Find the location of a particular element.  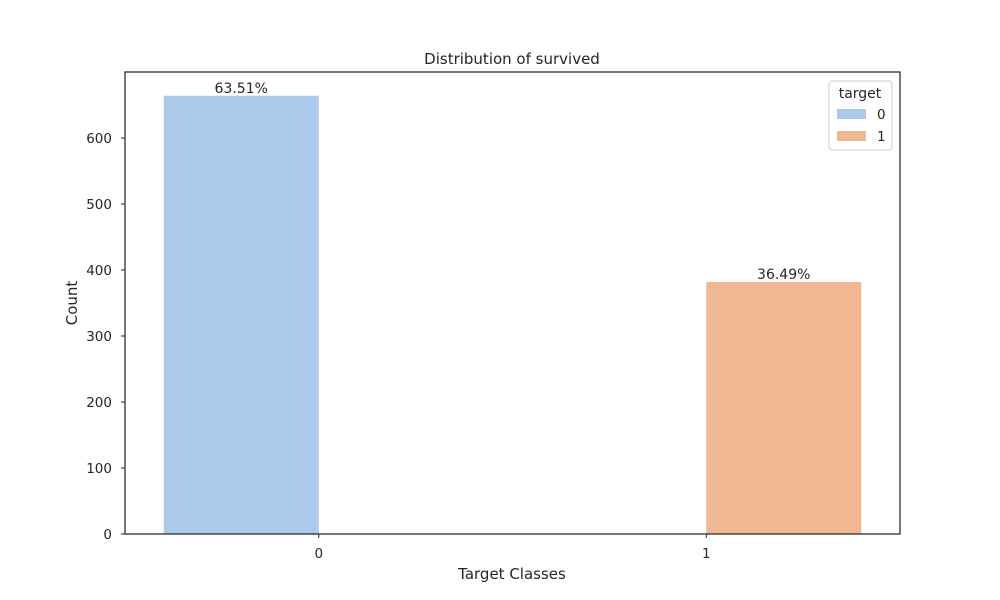

y-axis-ticks: 0 100 200 300 400 500 600 is located at coordinates (105, 337).